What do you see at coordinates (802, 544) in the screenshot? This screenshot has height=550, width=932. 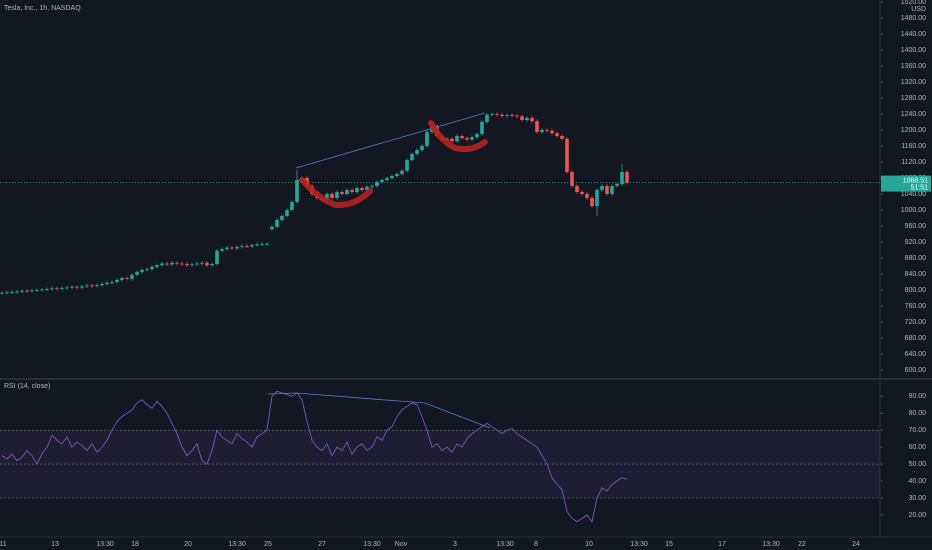 I see `x-tick-label: 22` at bounding box center [802, 544].